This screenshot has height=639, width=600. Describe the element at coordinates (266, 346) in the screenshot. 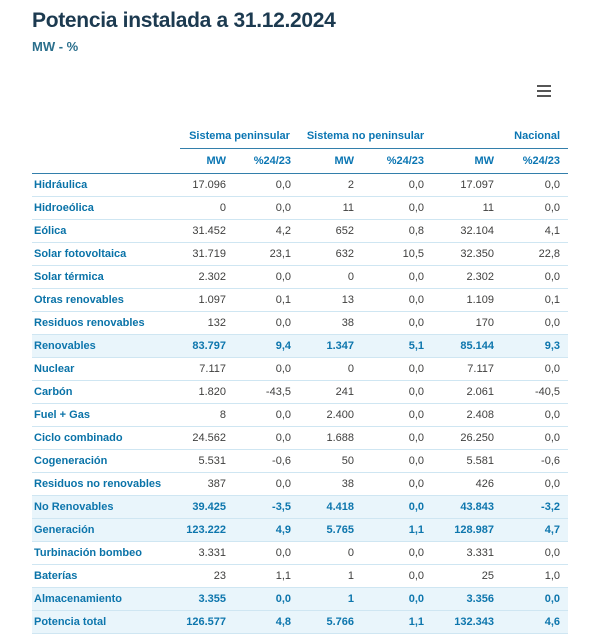

I see `value-cell-pct-peninsular: 9,4` at that location.